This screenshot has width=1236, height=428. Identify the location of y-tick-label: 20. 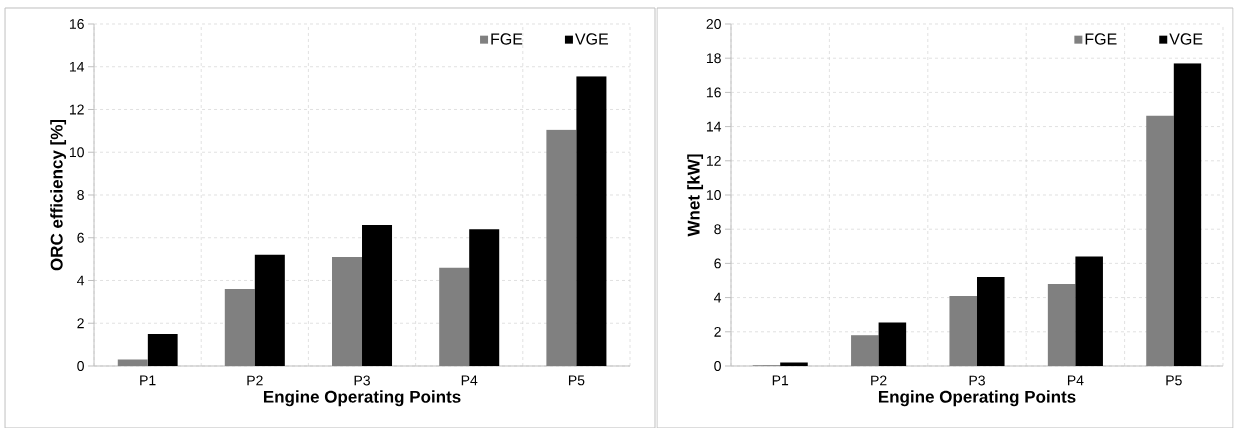
(713, 24).